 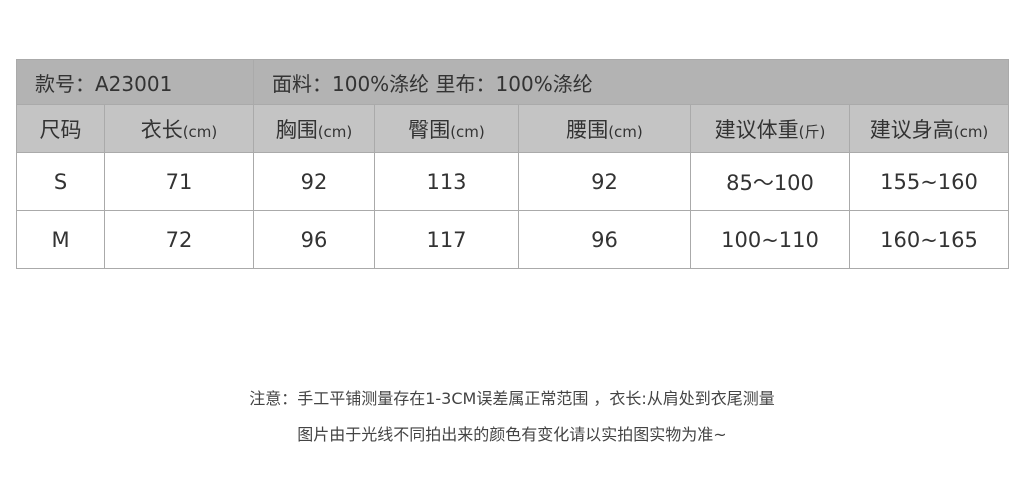 What do you see at coordinates (929, 181) in the screenshot?
I see `cell: 155~160` at bounding box center [929, 181].